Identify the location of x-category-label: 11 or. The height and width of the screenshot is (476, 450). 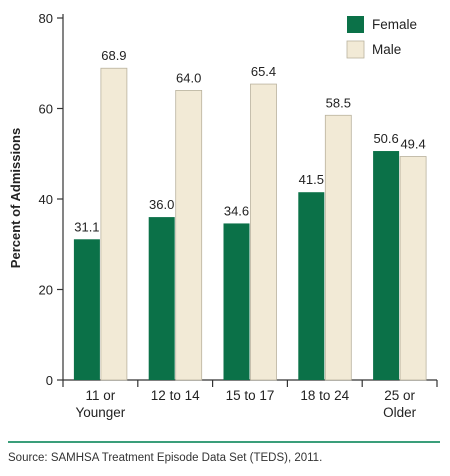
(101, 395).